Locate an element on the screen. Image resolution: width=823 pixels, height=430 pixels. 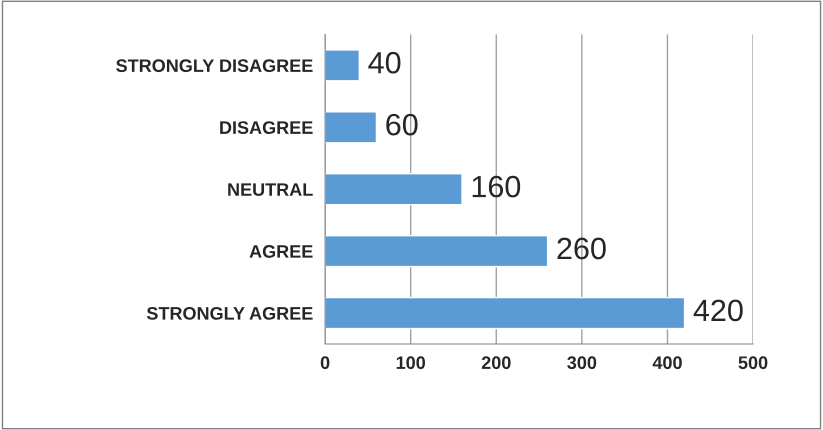
x-tick-label: 300 is located at coordinates (581, 363).